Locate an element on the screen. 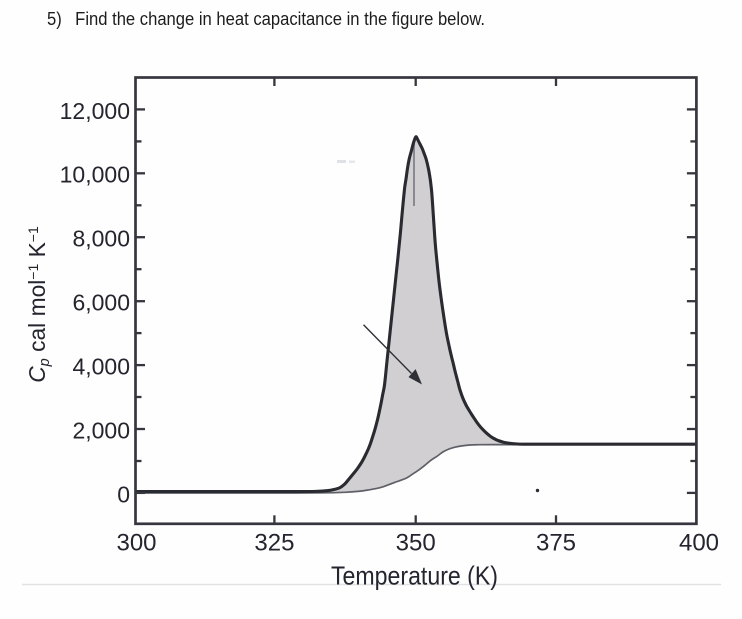  svg-text: 10,000 is located at coordinates (95, 175).